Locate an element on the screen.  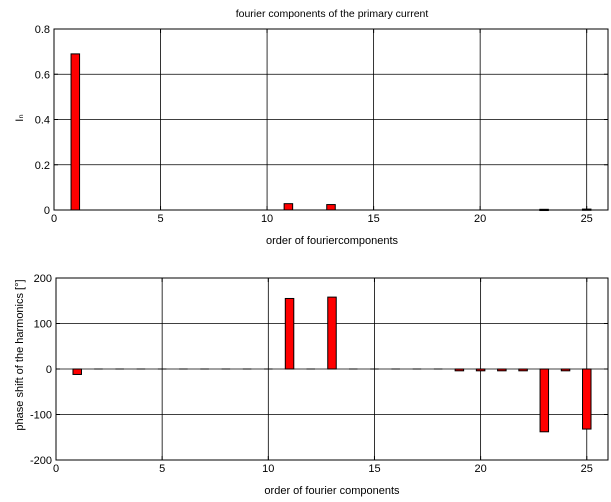
x-axis-label: order of fourier components is located at coordinates (332, 491).